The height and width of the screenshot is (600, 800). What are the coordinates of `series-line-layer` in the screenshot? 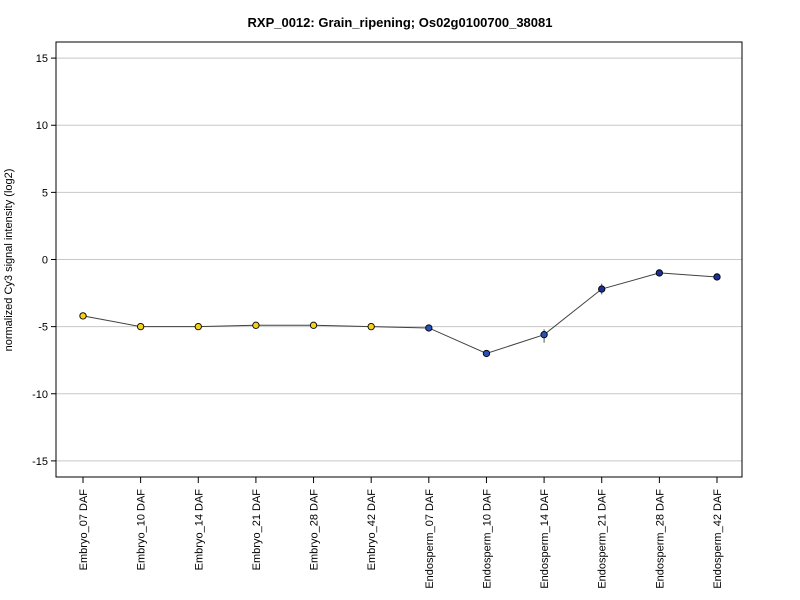 It's located at (400, 313).